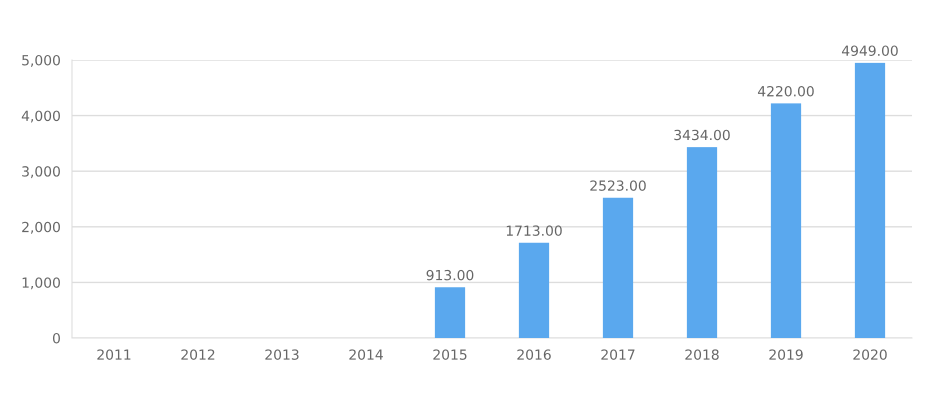 The image size is (950, 400). I want to click on data-label: 913.00, so click(450, 275).